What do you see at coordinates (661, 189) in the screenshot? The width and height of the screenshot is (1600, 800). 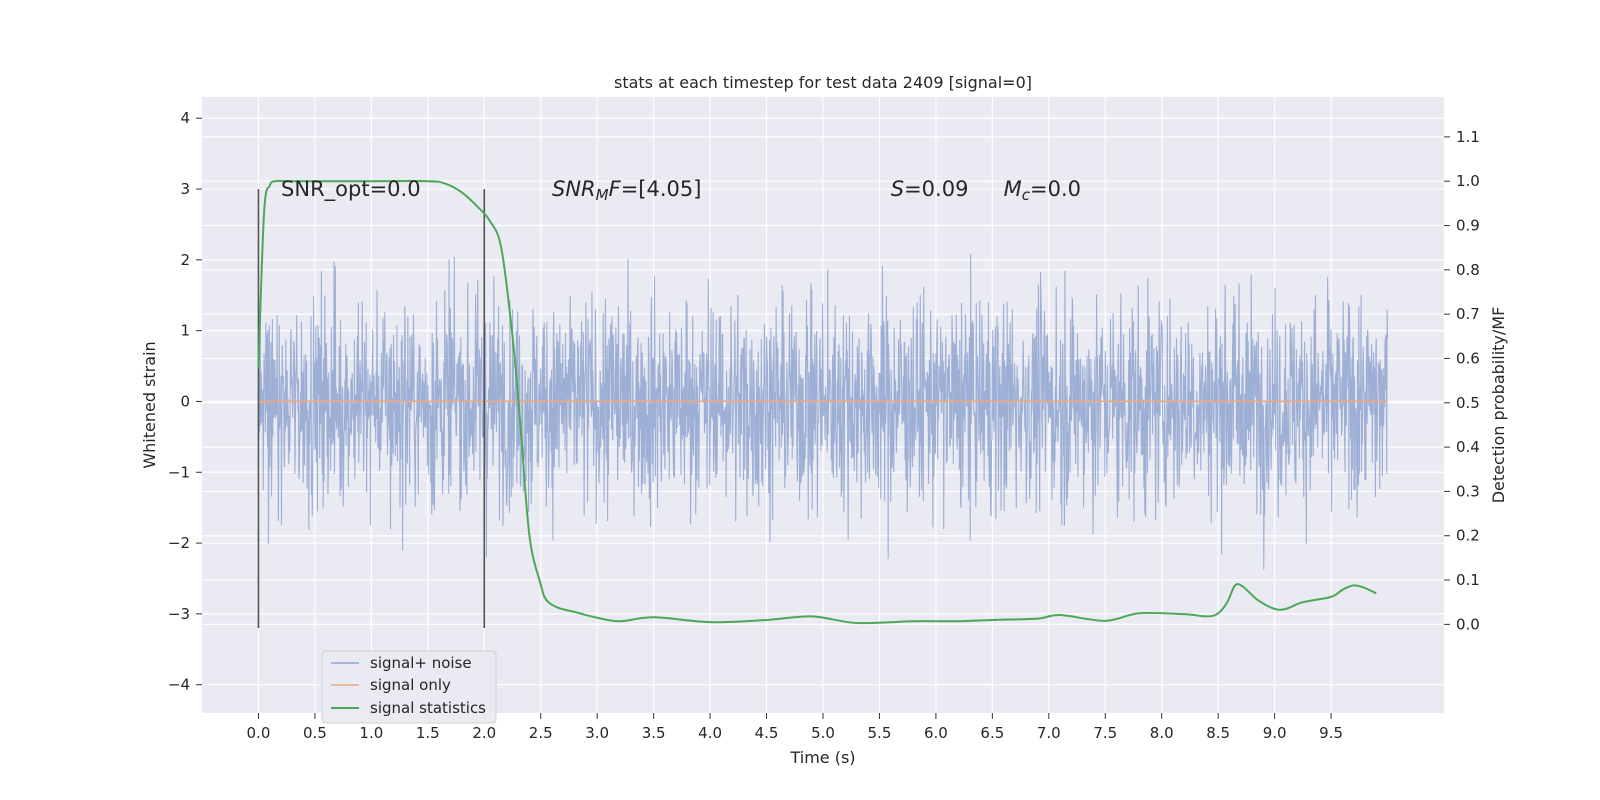 I see `annotation-part: =[4.05]` at bounding box center [661, 189].